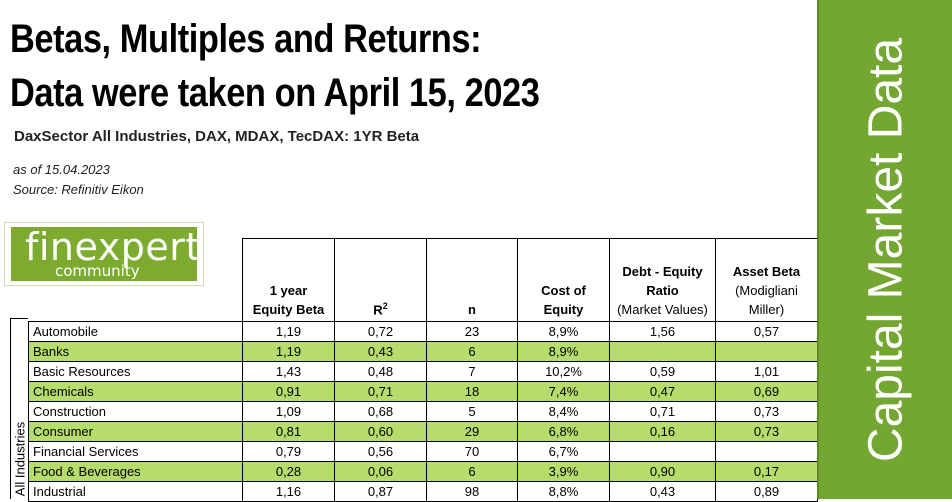 This screenshot has height=502, width=952. What do you see at coordinates (563, 451) in the screenshot?
I see `row-cost-of-equity: 6,7%` at bounding box center [563, 451].